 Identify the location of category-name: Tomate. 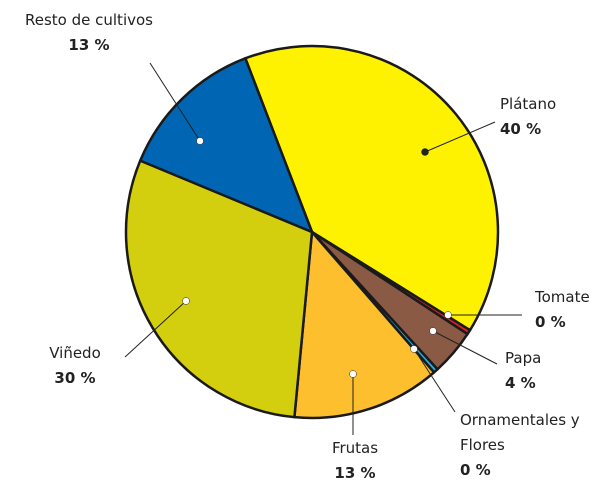
(562, 297).